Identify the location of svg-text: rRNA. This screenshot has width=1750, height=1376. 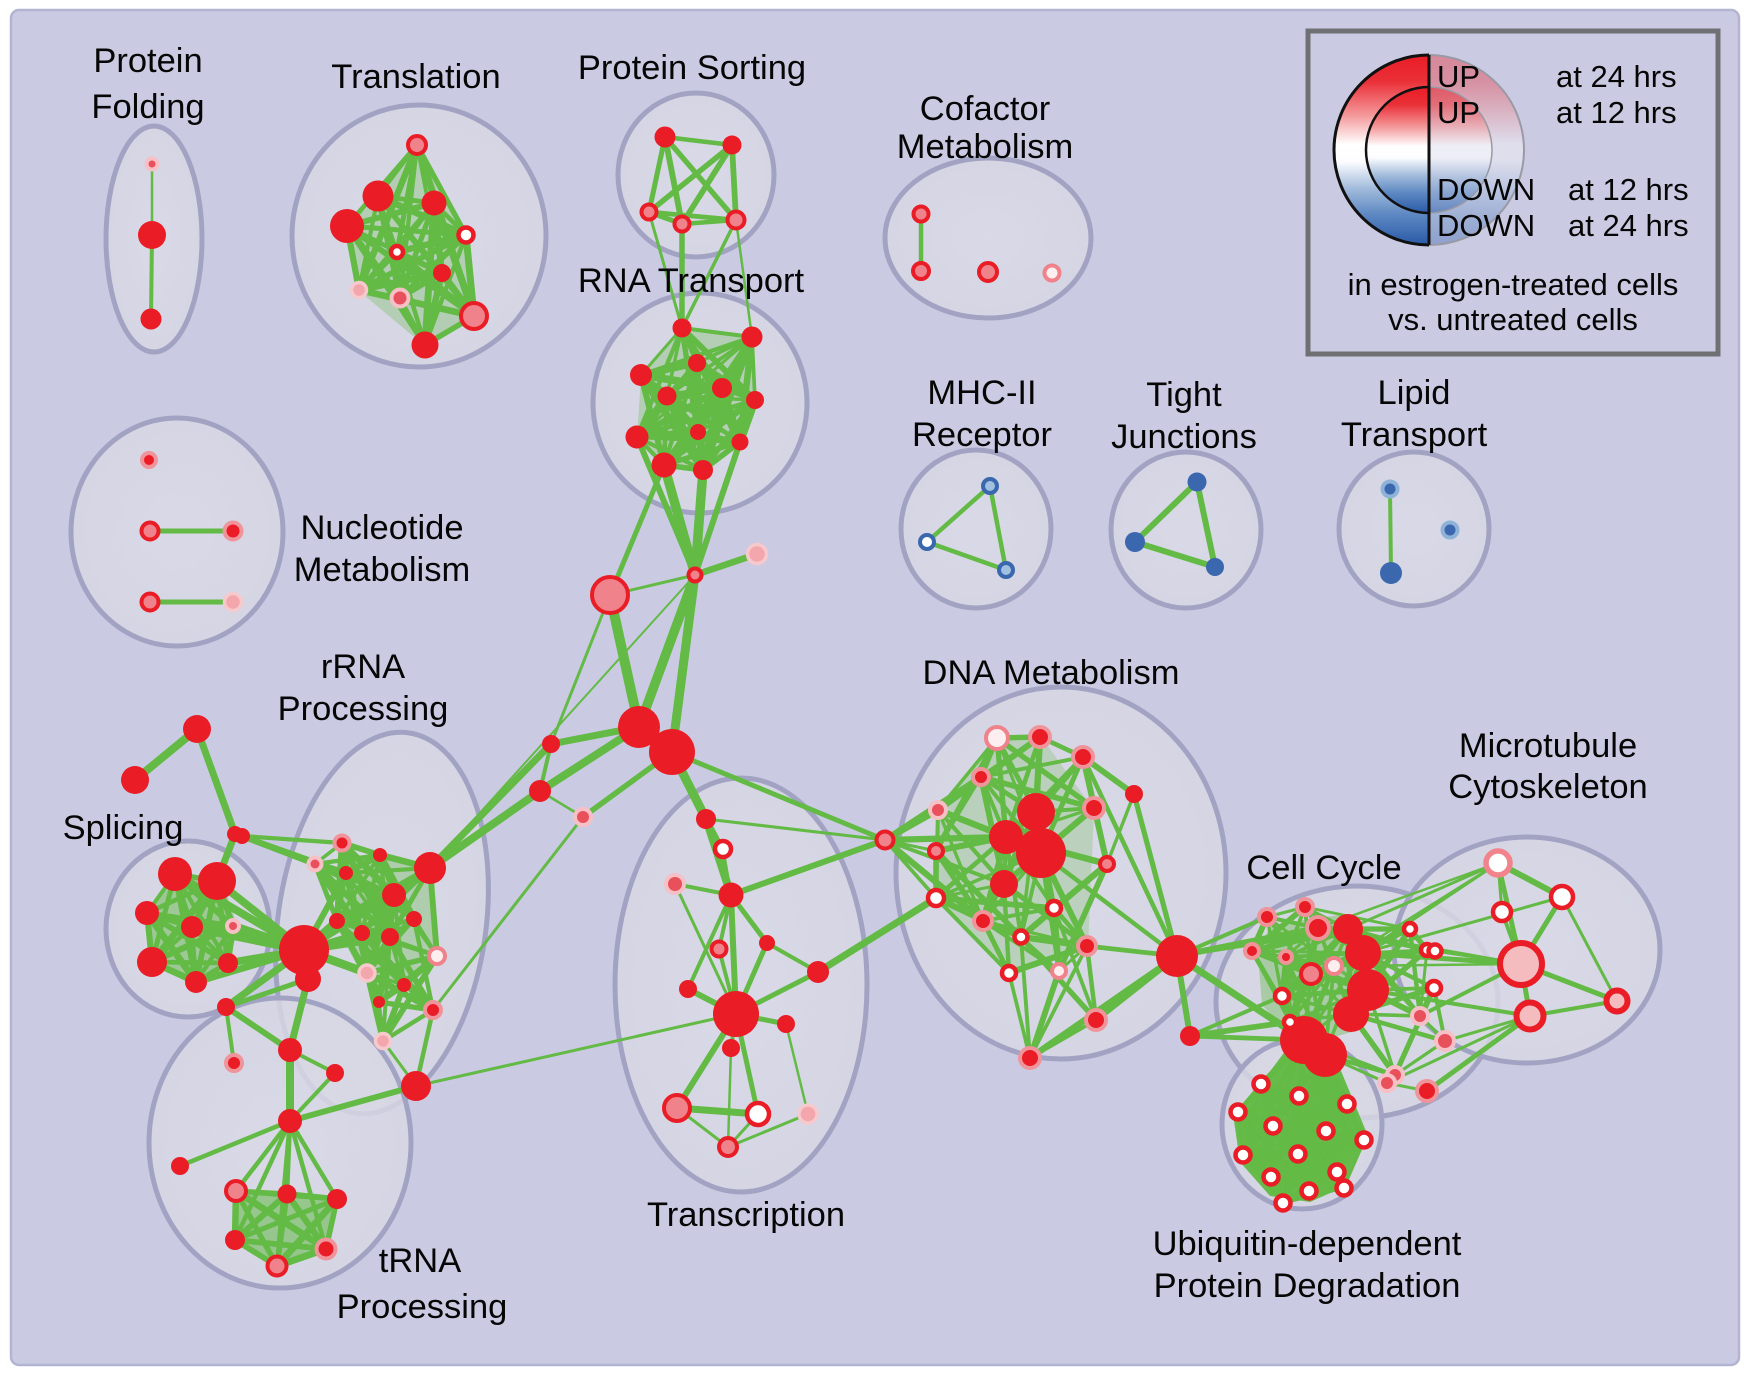
(363, 667).